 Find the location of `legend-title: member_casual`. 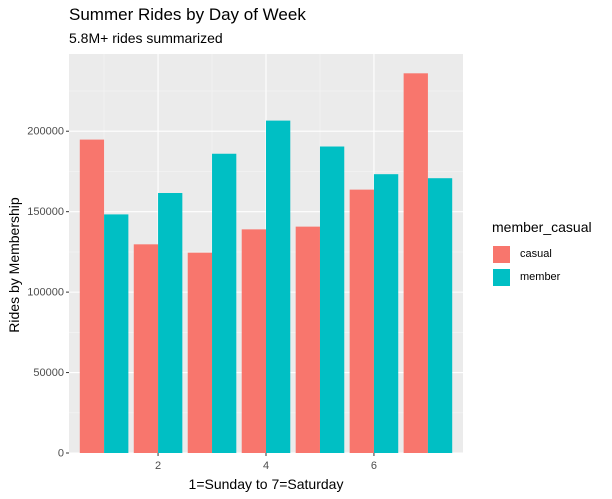

legend-title: member_casual is located at coordinates (542, 227).